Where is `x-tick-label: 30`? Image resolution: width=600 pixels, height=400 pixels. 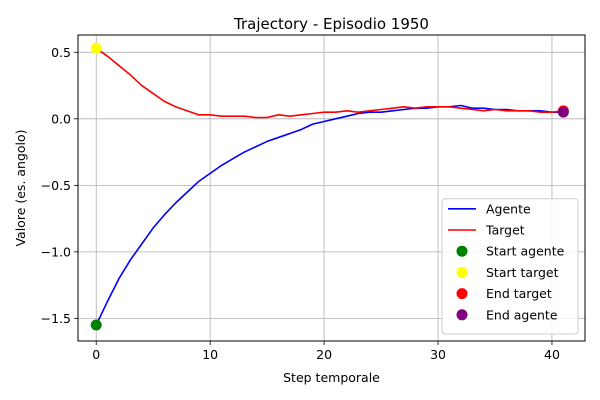
x-tick-label: 30 is located at coordinates (438, 354).